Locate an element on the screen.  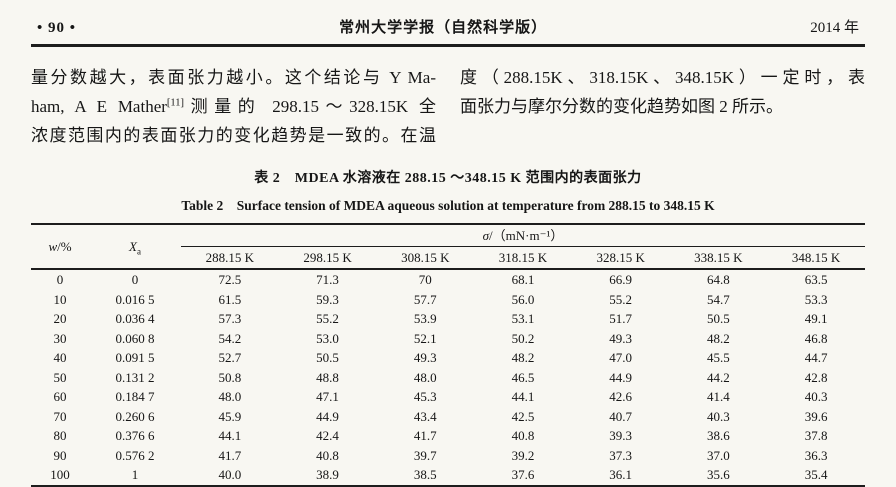
table-cell: 38.5 is located at coordinates (425, 474).